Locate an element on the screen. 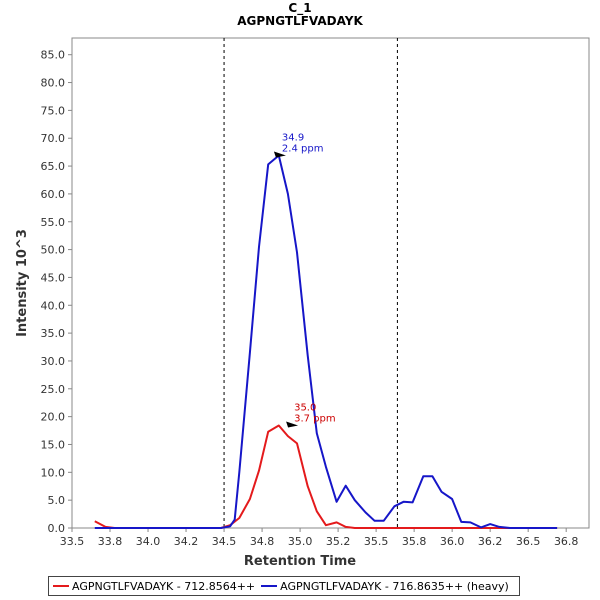 The height and width of the screenshot is (600, 600). x-tick-label: 35.8 is located at coordinates (414, 541).